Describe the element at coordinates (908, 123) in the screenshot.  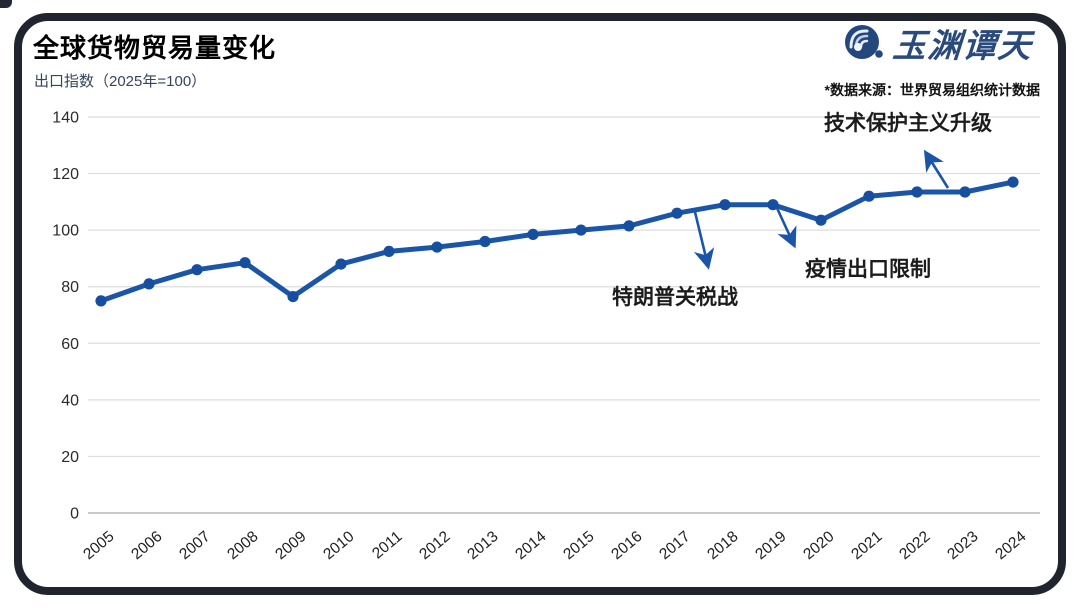
I see `annotation-label: 技术保护主义升级` at that location.